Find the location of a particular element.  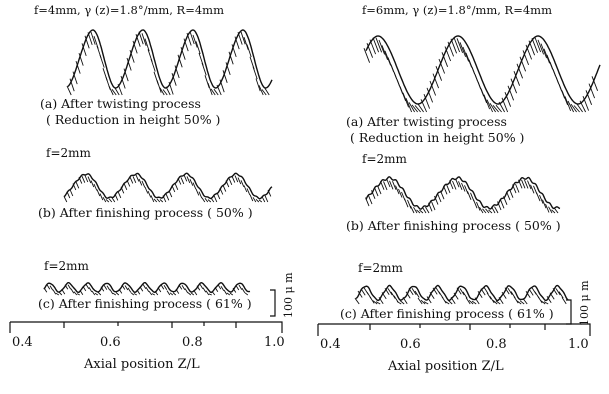

right-profile-a-curve is located at coordinates (483, 70).